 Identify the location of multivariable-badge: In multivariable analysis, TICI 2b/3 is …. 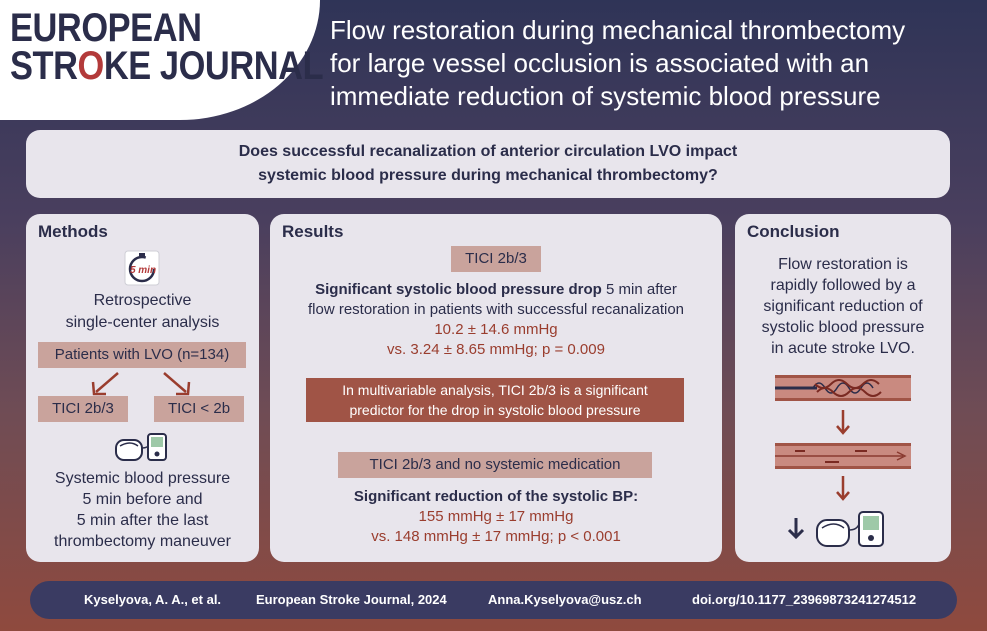
(495, 400).